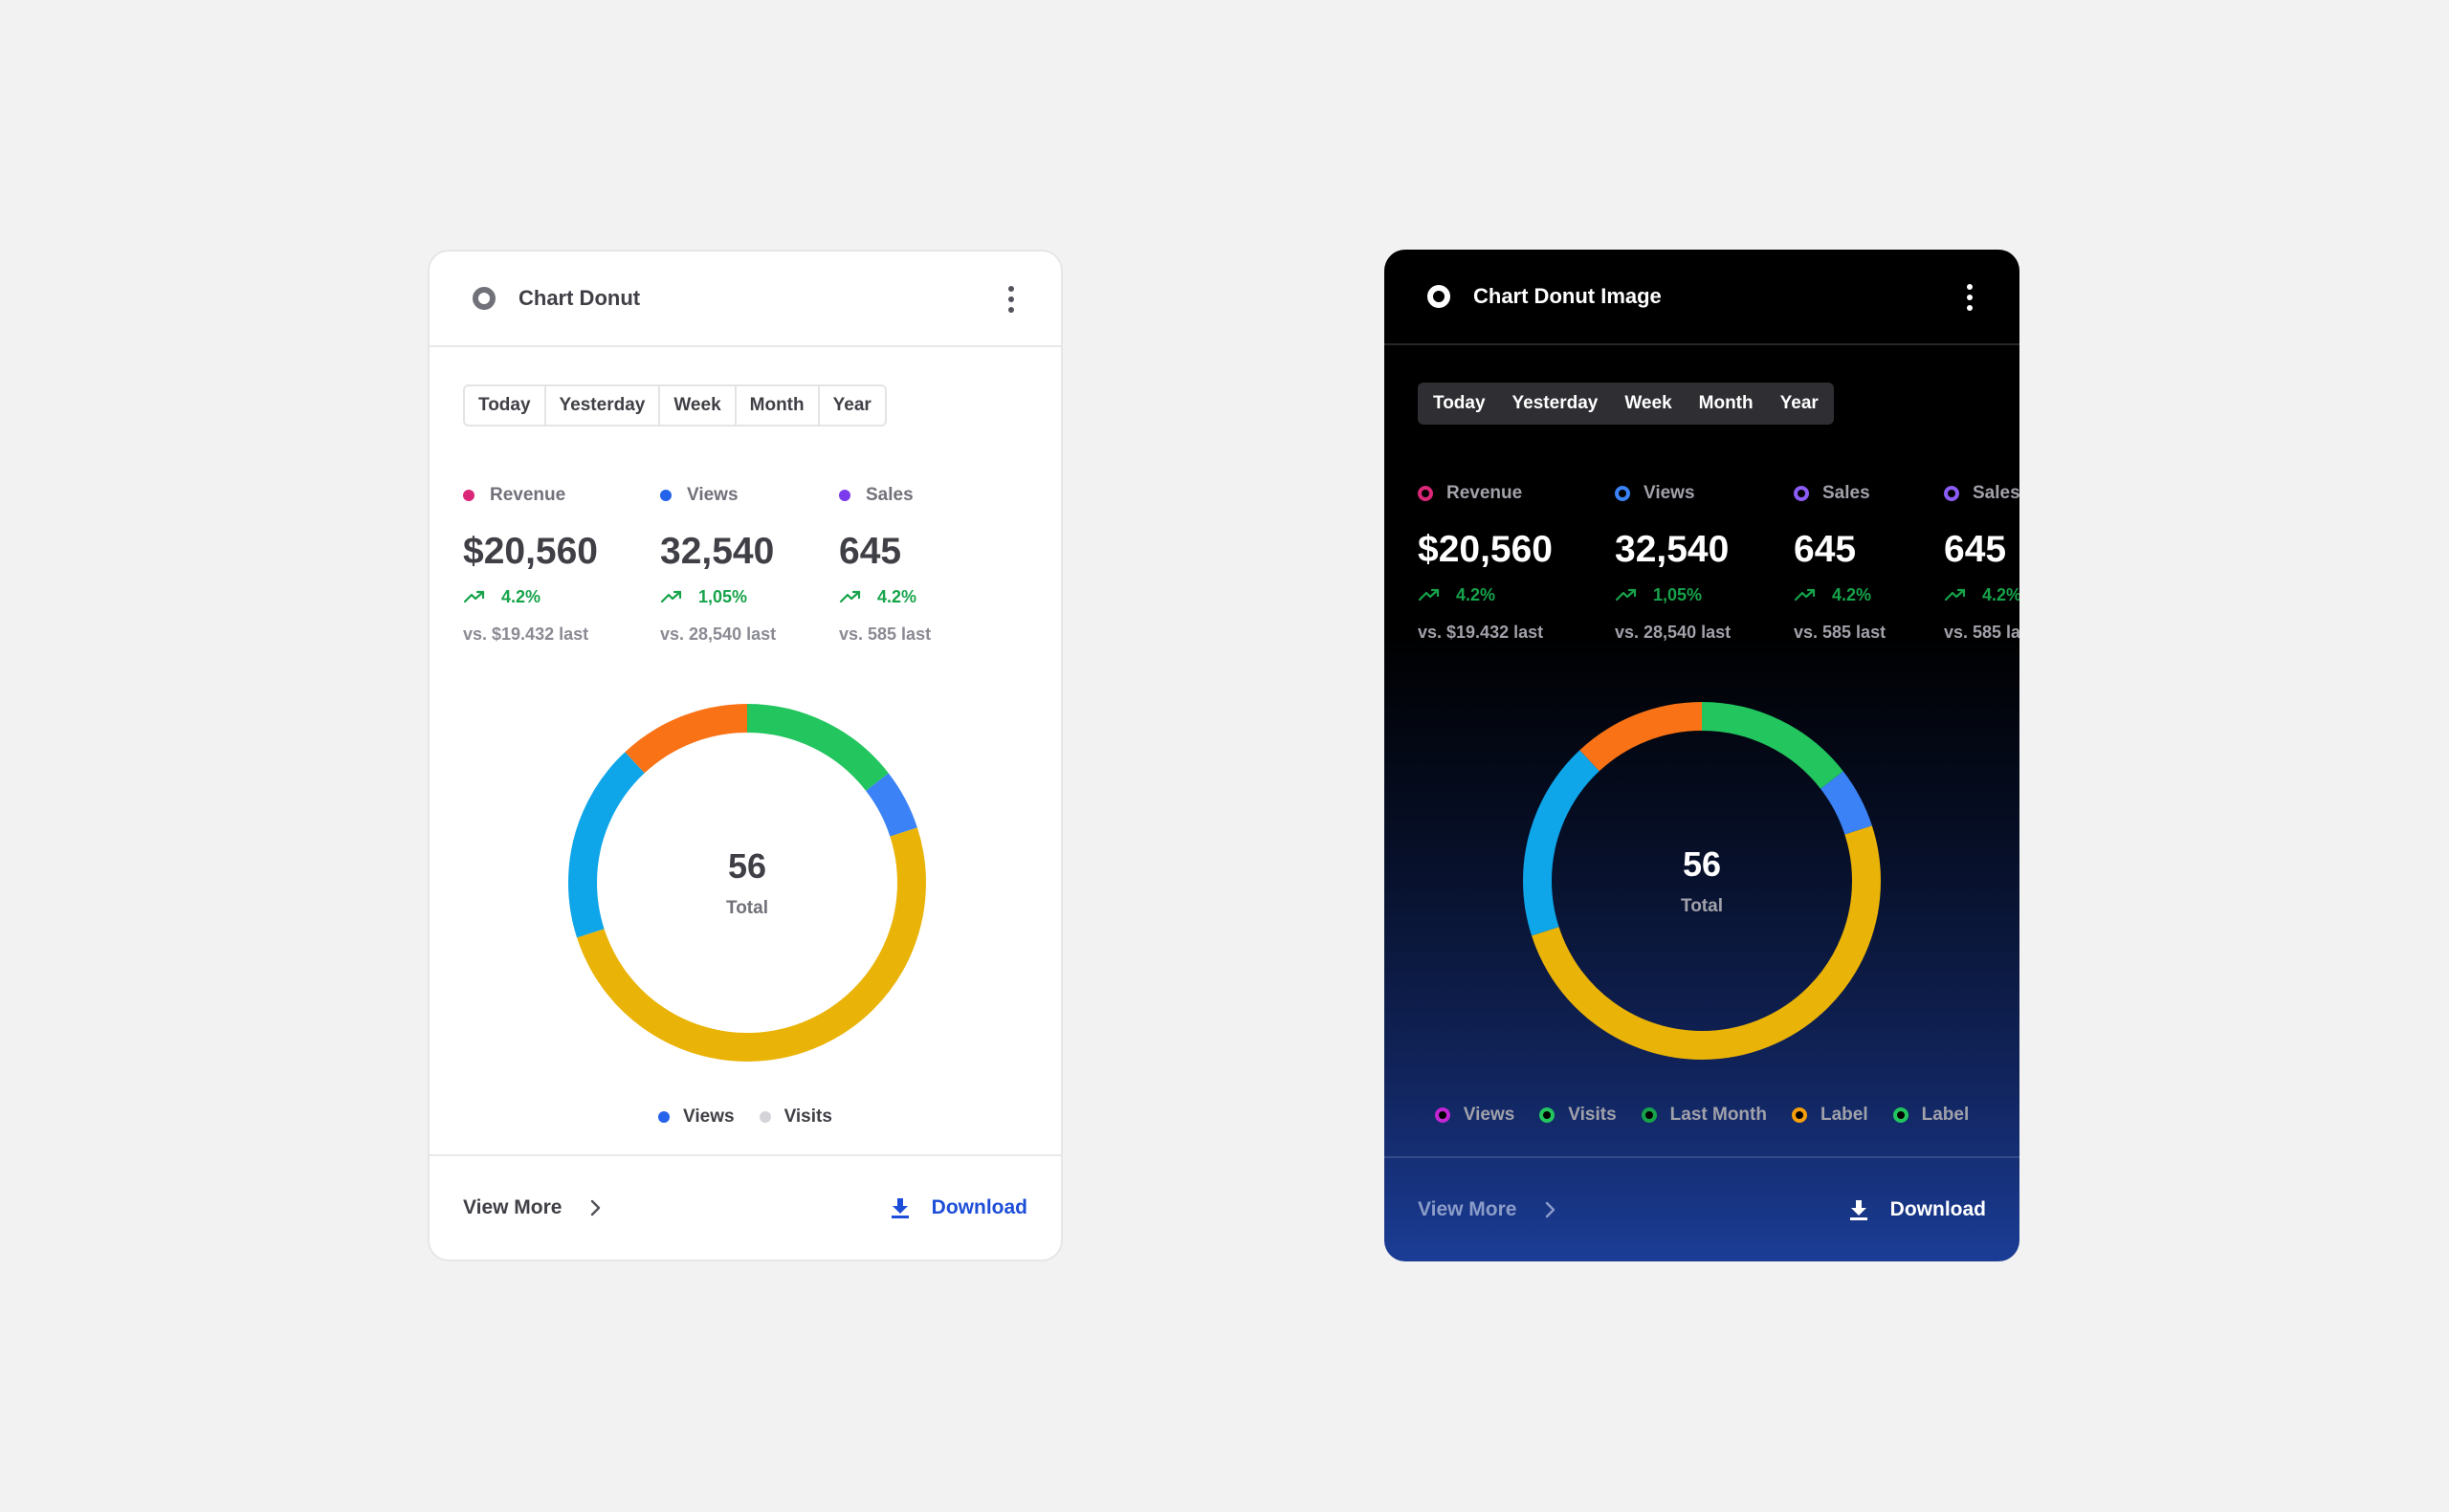 Image resolution: width=2449 pixels, height=1512 pixels. I want to click on view-more-label: View More, so click(1467, 1209).